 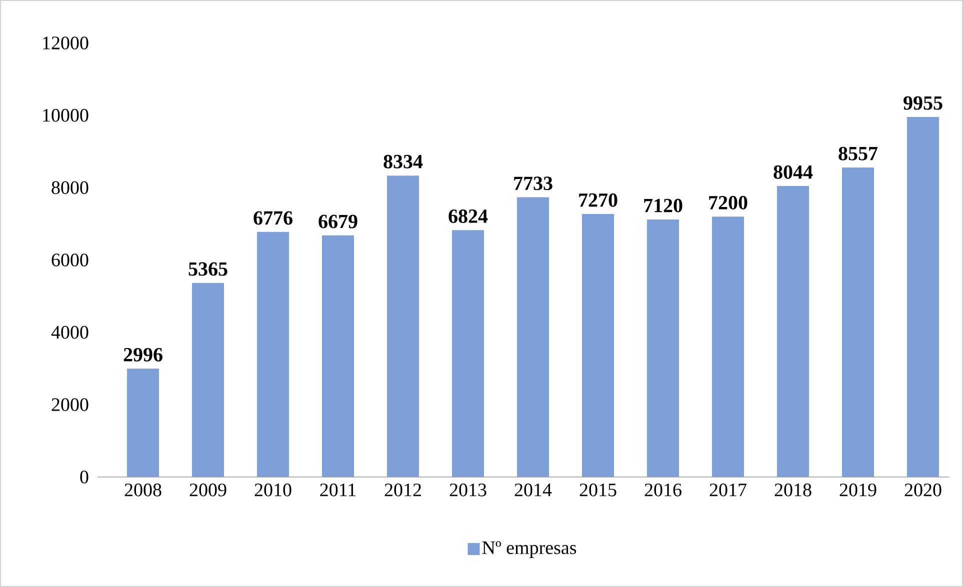 What do you see at coordinates (273, 218) in the screenshot?
I see `data-label: 6776` at bounding box center [273, 218].